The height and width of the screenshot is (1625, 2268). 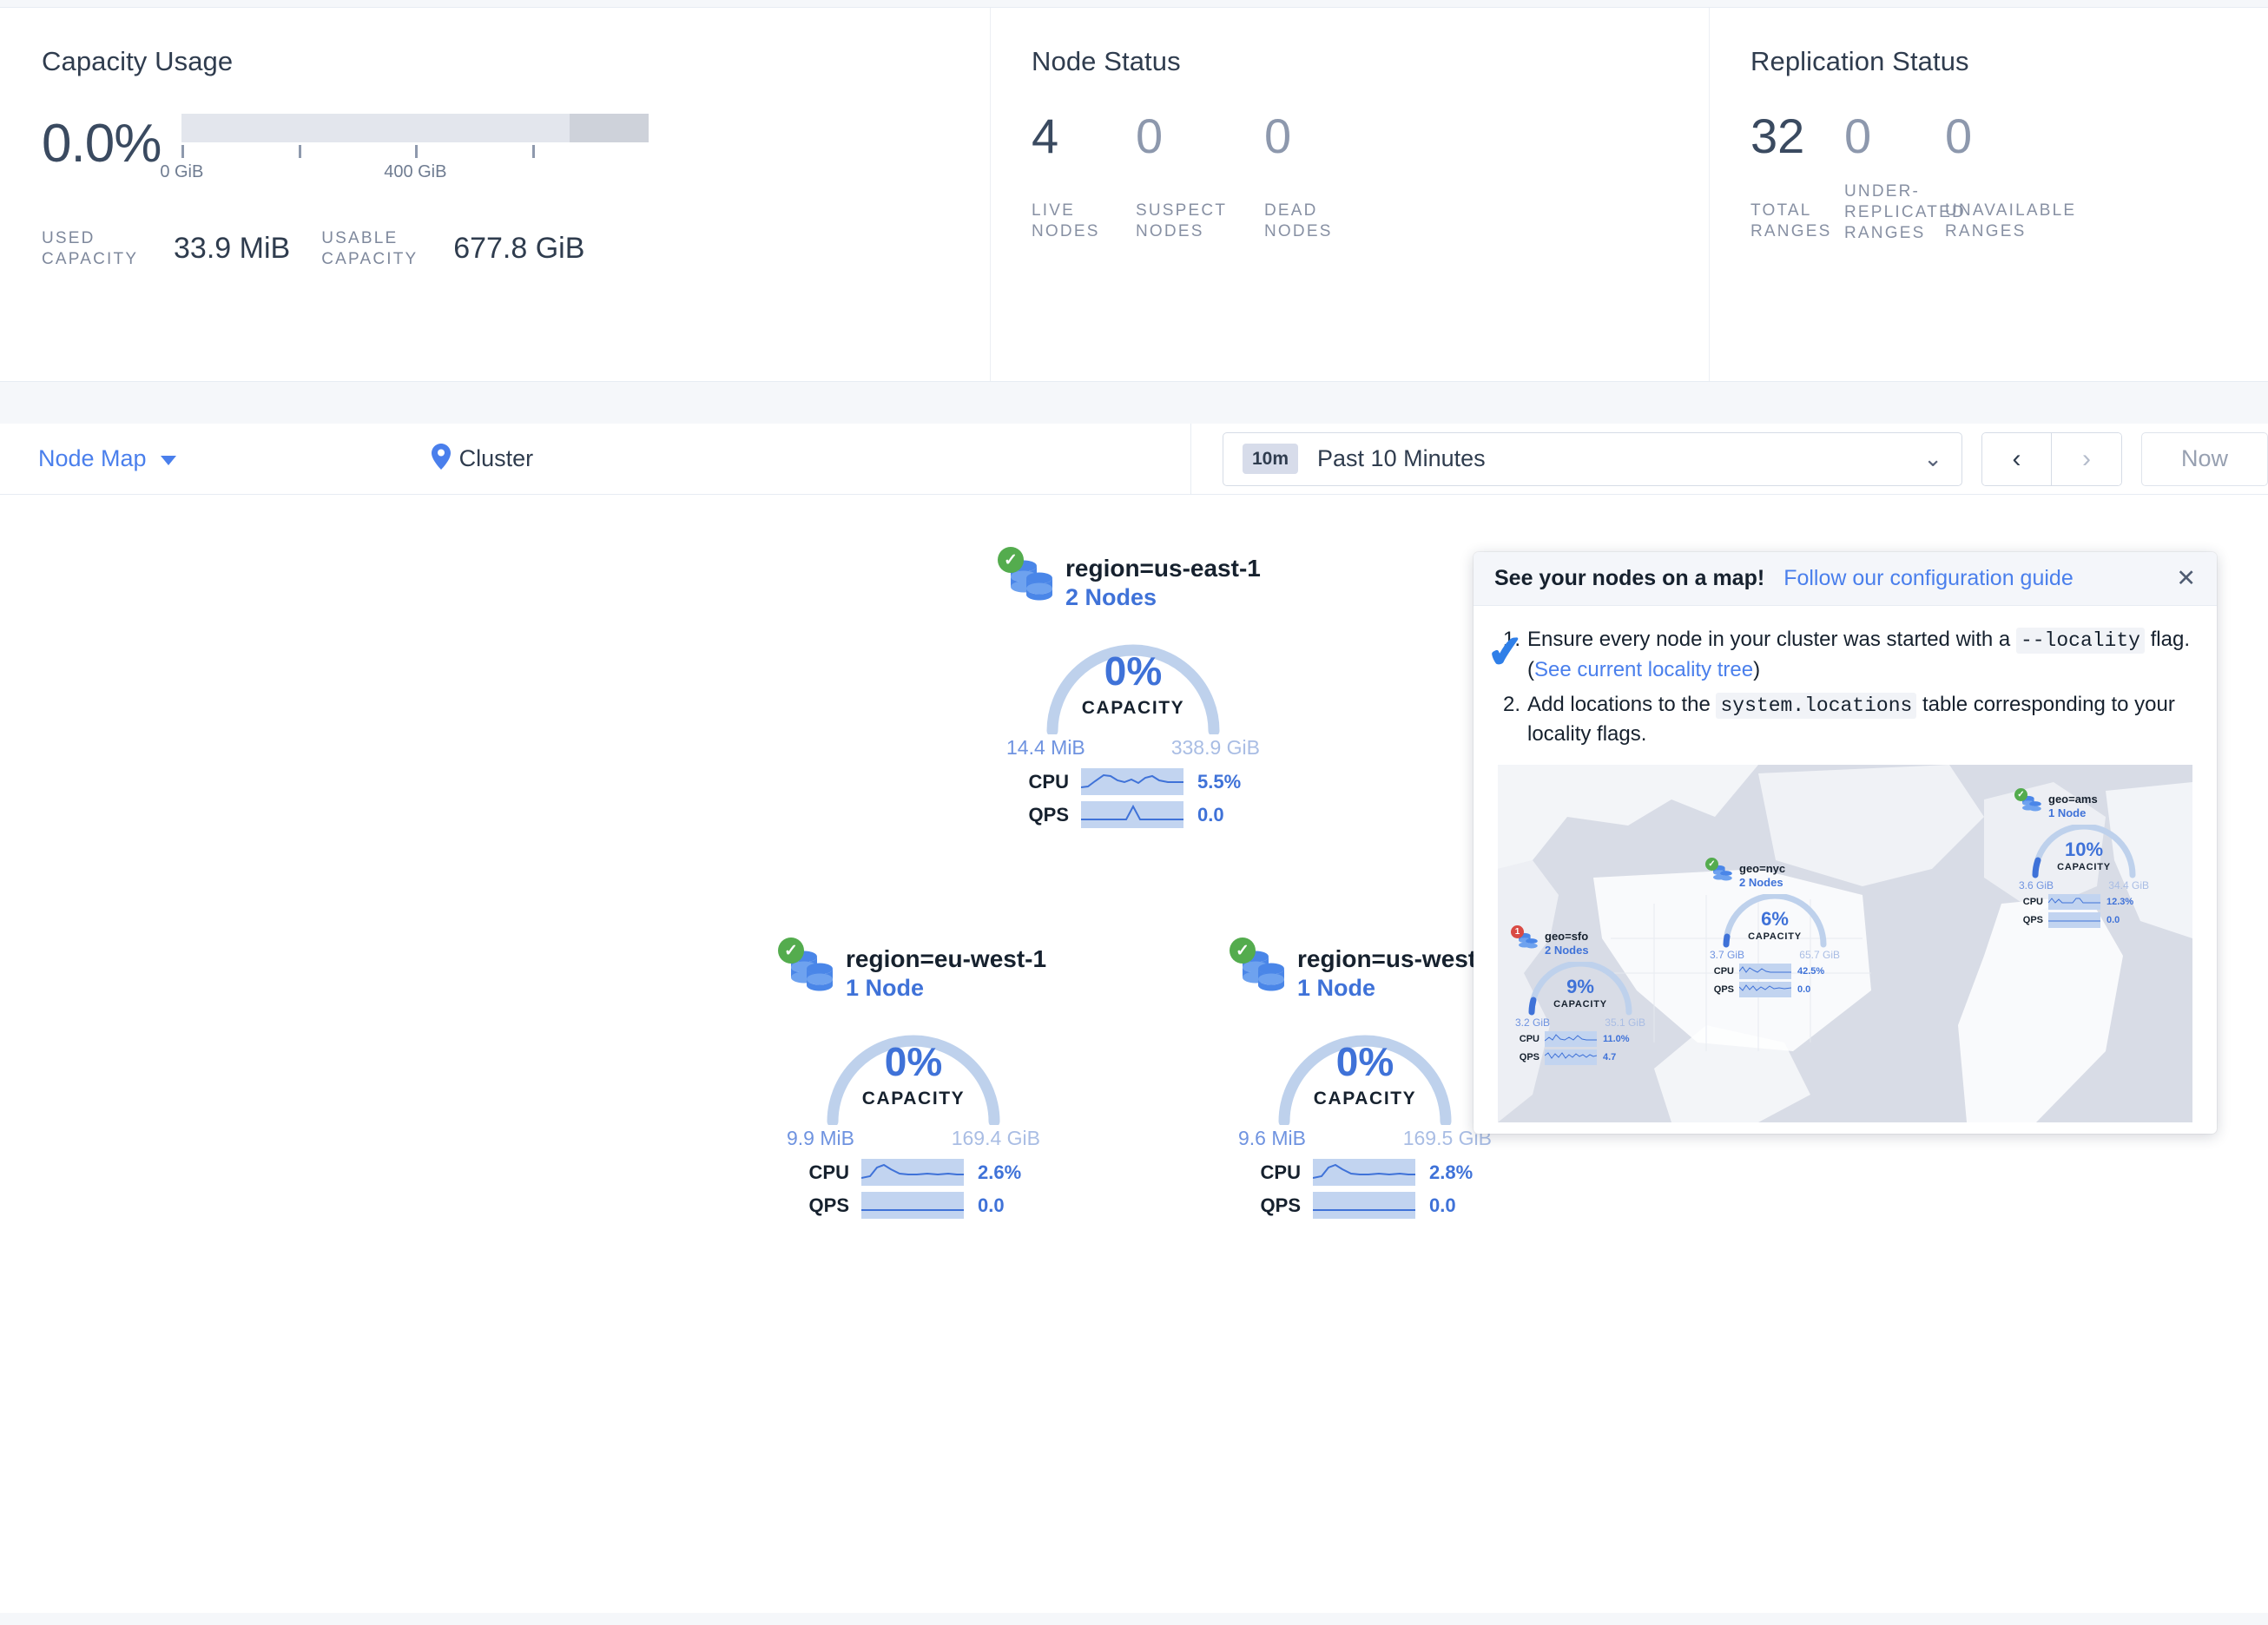 What do you see at coordinates (1567, 943) in the screenshot?
I see `map-node-titles: geo=sfo 2 Nodes` at bounding box center [1567, 943].